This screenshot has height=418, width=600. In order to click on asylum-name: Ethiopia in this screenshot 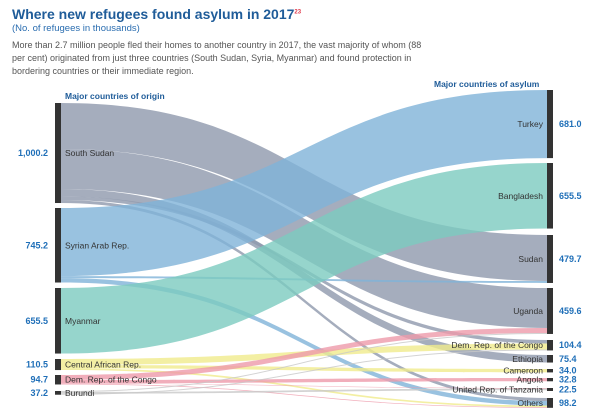, I will do `click(527, 359)`.